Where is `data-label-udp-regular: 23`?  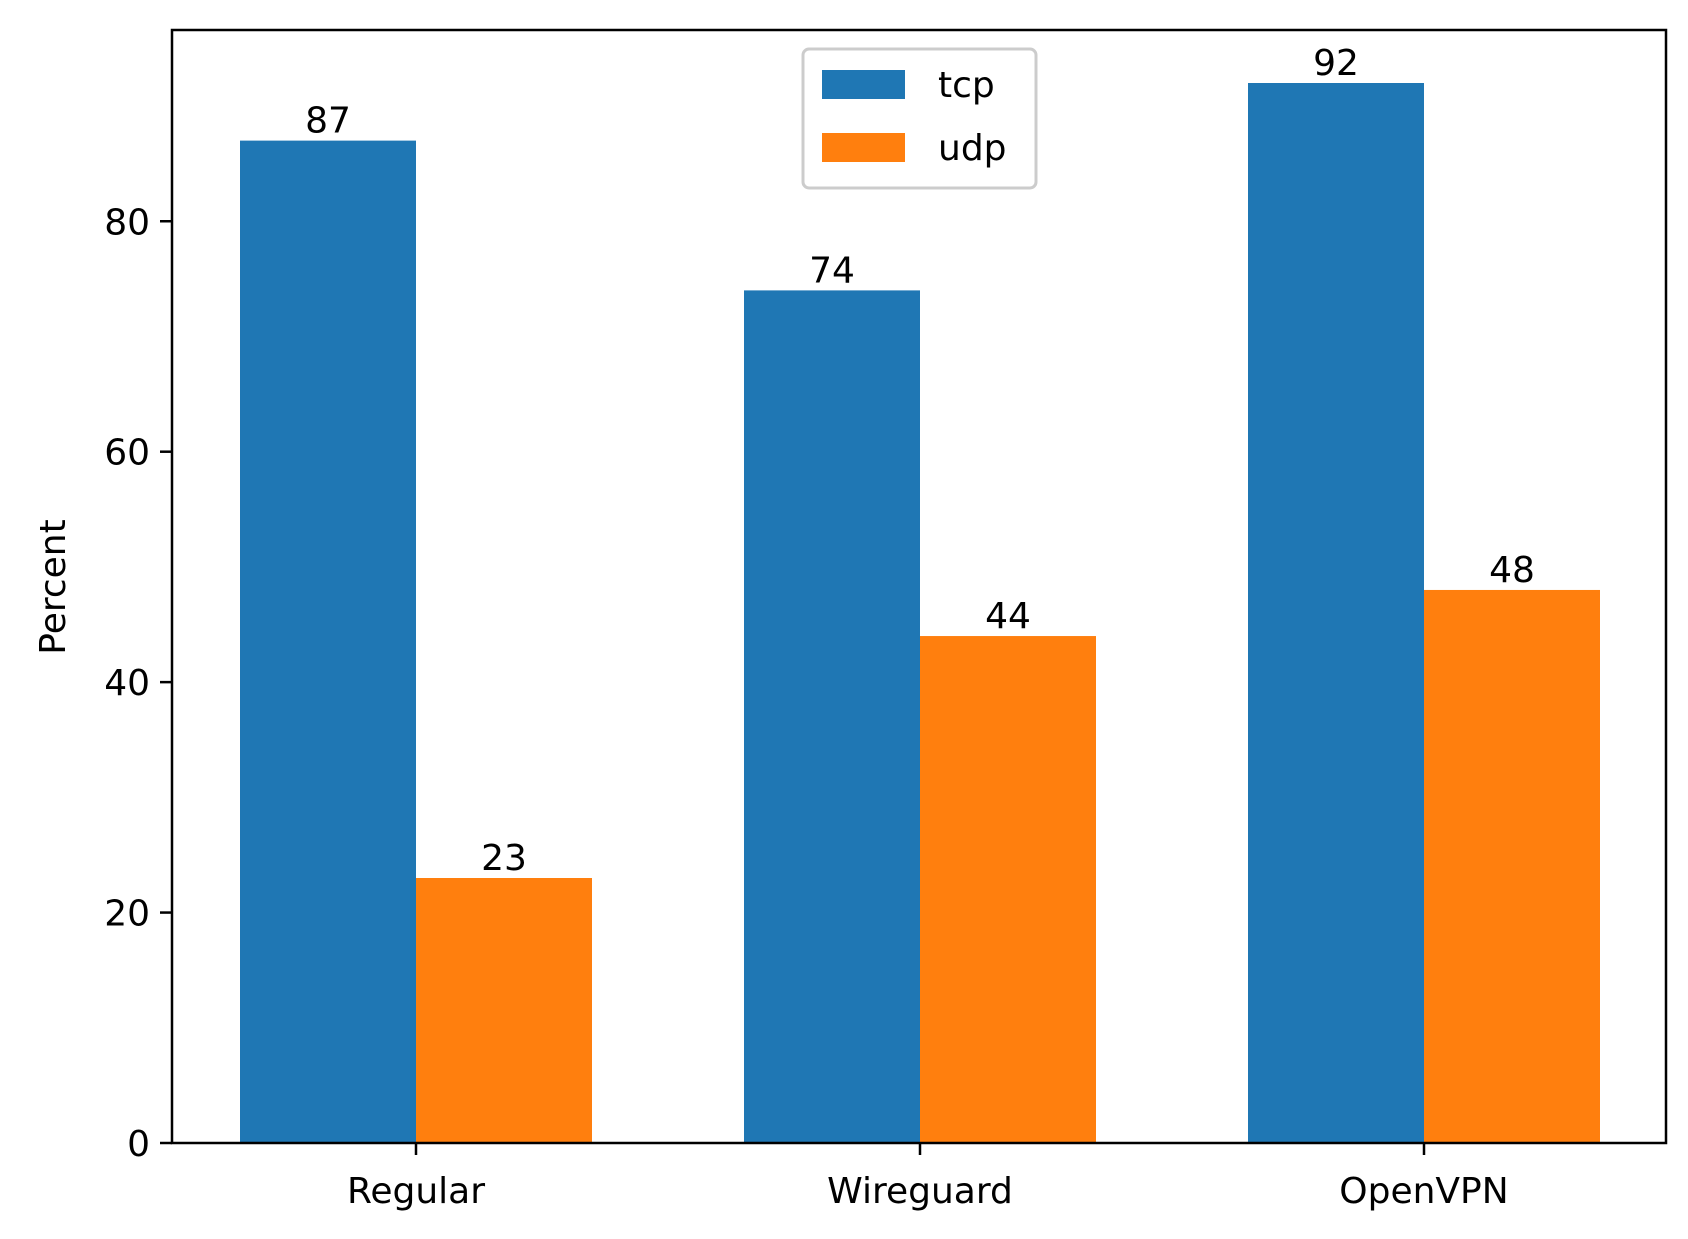
data-label-udp-regular: 23 is located at coordinates (504, 858).